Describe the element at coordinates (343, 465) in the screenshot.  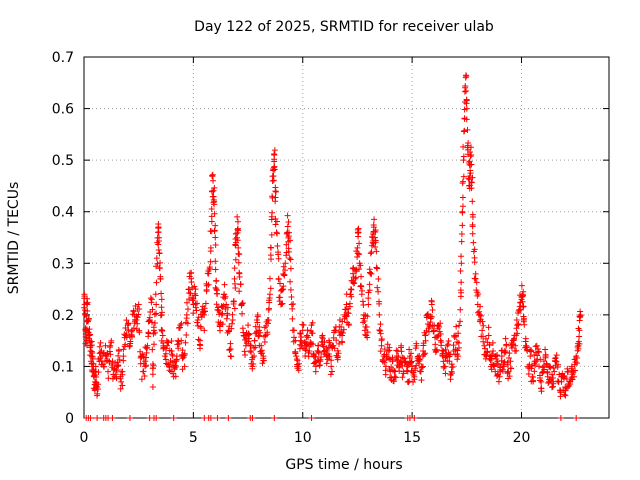
I see `x-axis-label: GPS time / hours` at that location.